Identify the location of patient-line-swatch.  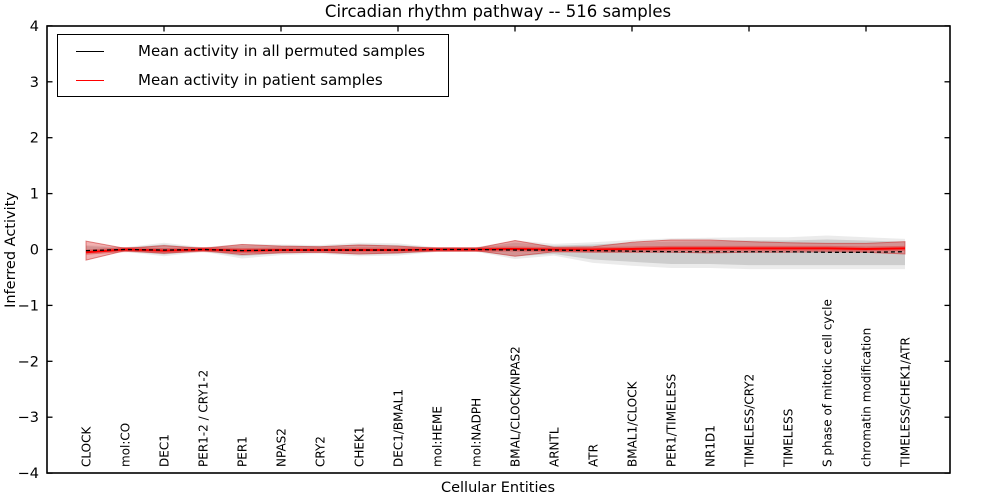
(90, 80).